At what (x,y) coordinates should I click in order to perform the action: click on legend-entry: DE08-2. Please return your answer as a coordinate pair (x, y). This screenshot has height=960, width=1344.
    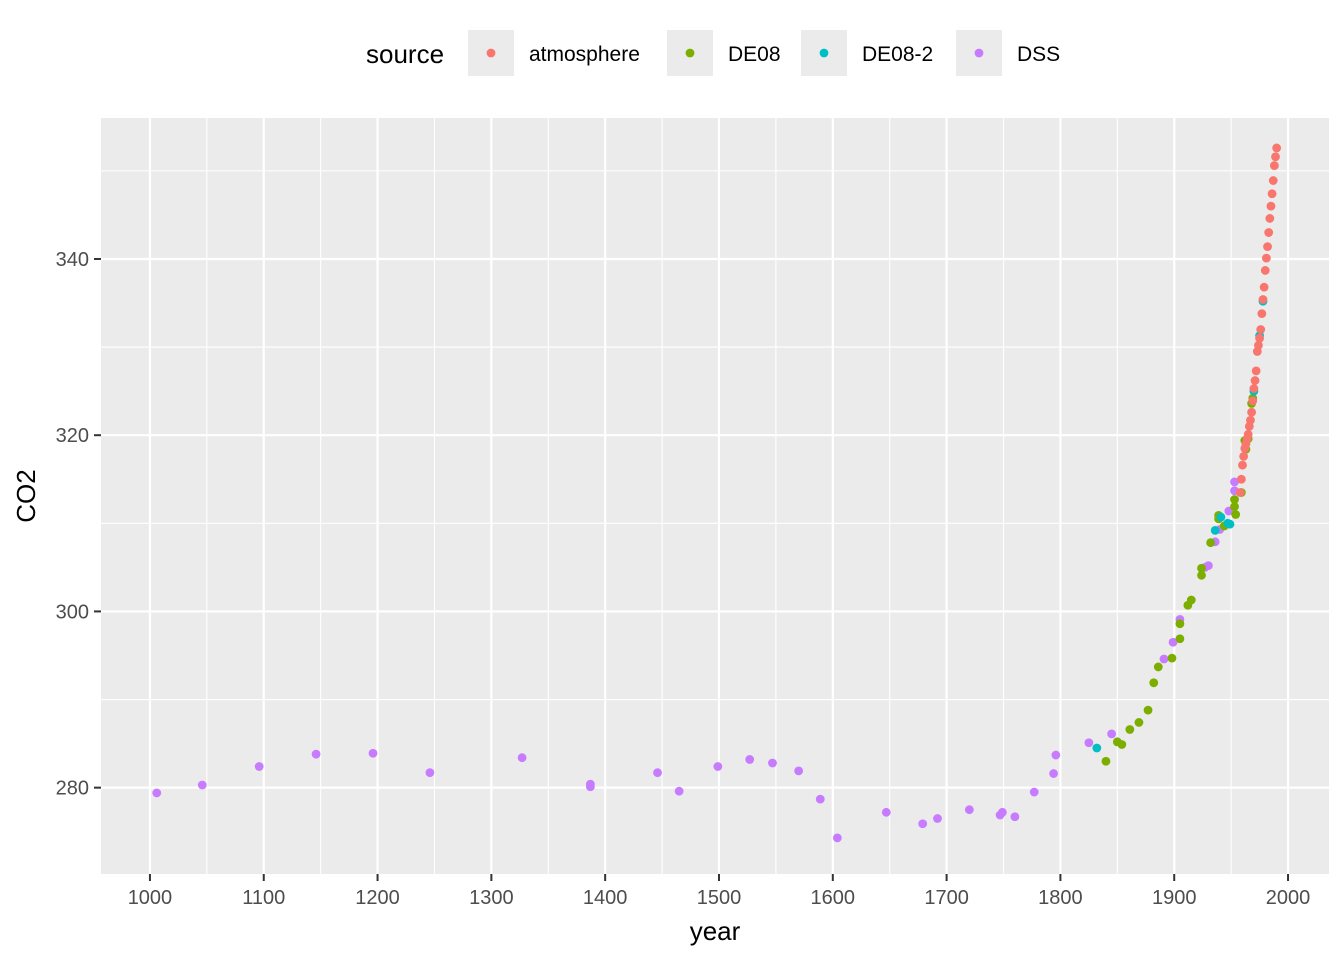
    Looking at the image, I should click on (867, 53).